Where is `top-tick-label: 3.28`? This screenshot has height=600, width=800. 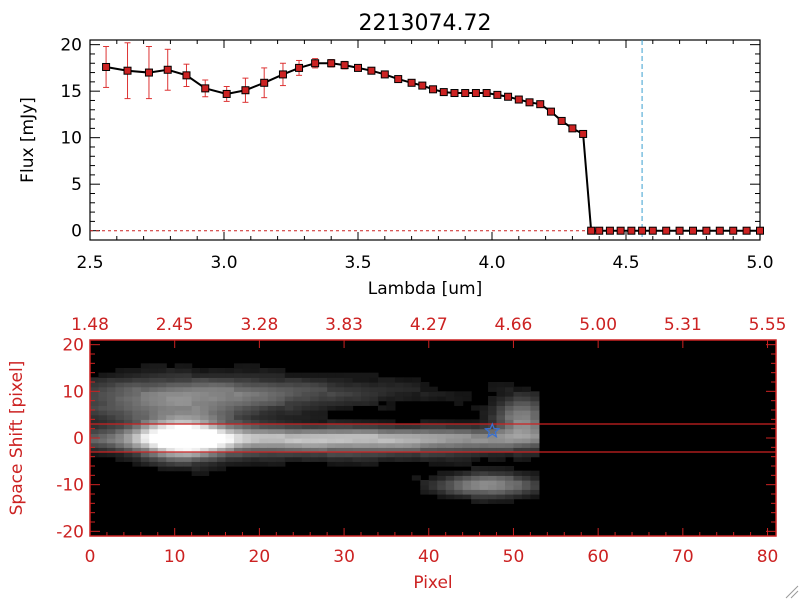
top-tick-label: 3.28 is located at coordinates (259, 325).